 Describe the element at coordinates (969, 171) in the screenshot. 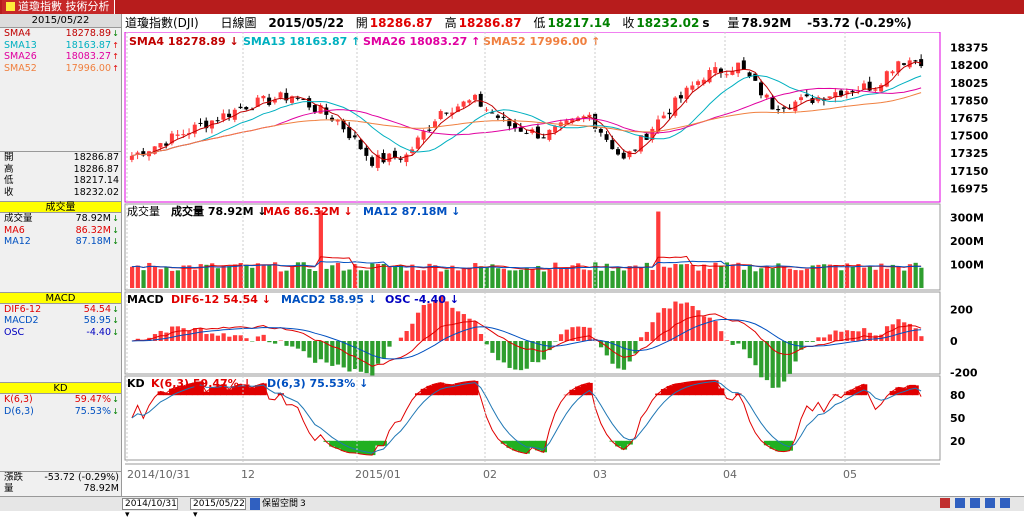

I see `price-tick-label: 17150` at that location.